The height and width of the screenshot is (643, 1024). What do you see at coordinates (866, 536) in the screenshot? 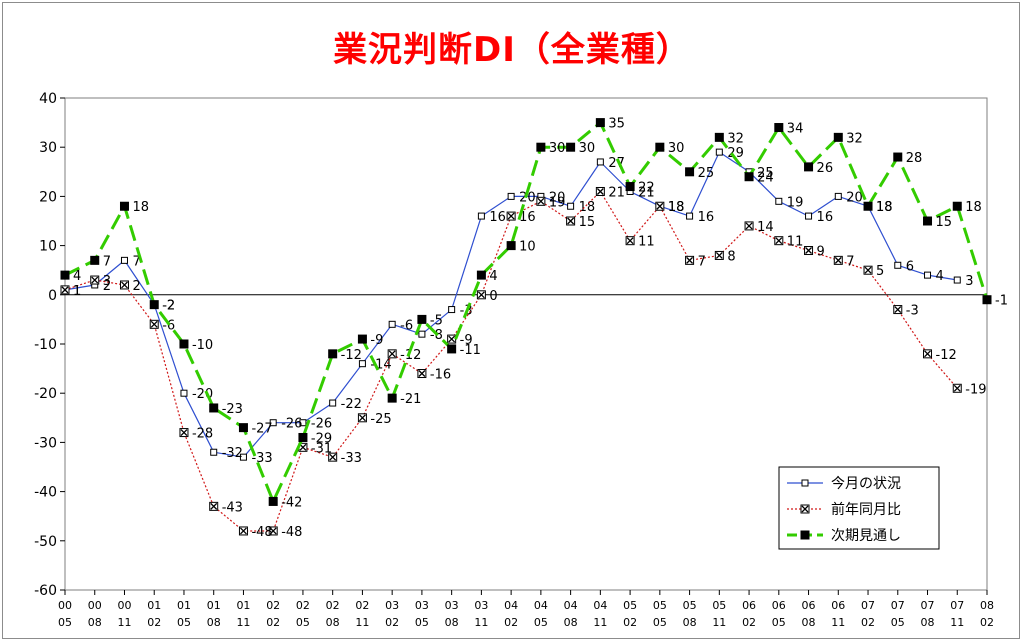
I see `legend-label: 次期見通し` at bounding box center [866, 536].